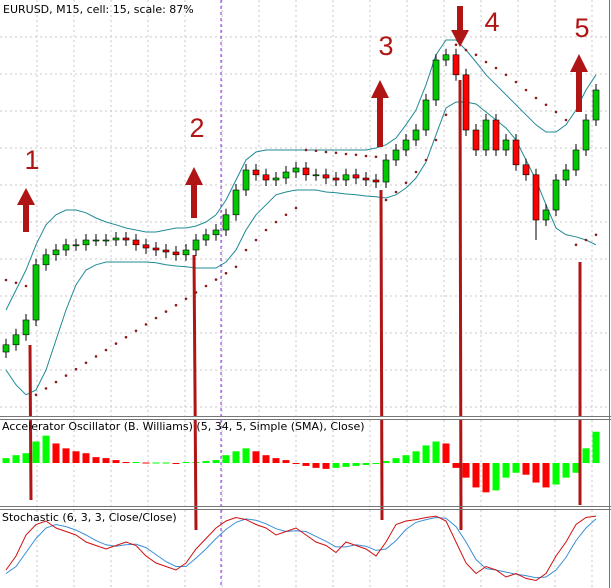 Image resolution: width=611 pixels, height=588 pixels. Describe the element at coordinates (305, 417) in the screenshot. I see `pane-gap` at that location.